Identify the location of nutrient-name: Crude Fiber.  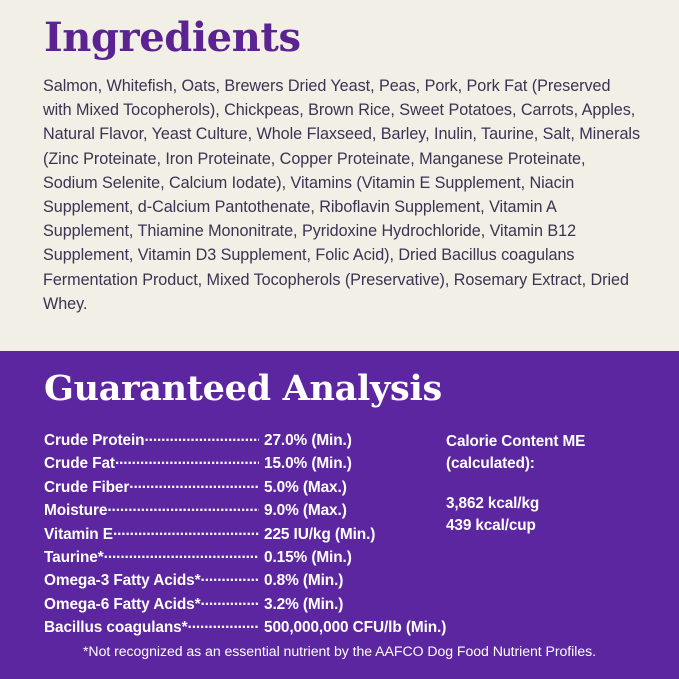
(87, 487).